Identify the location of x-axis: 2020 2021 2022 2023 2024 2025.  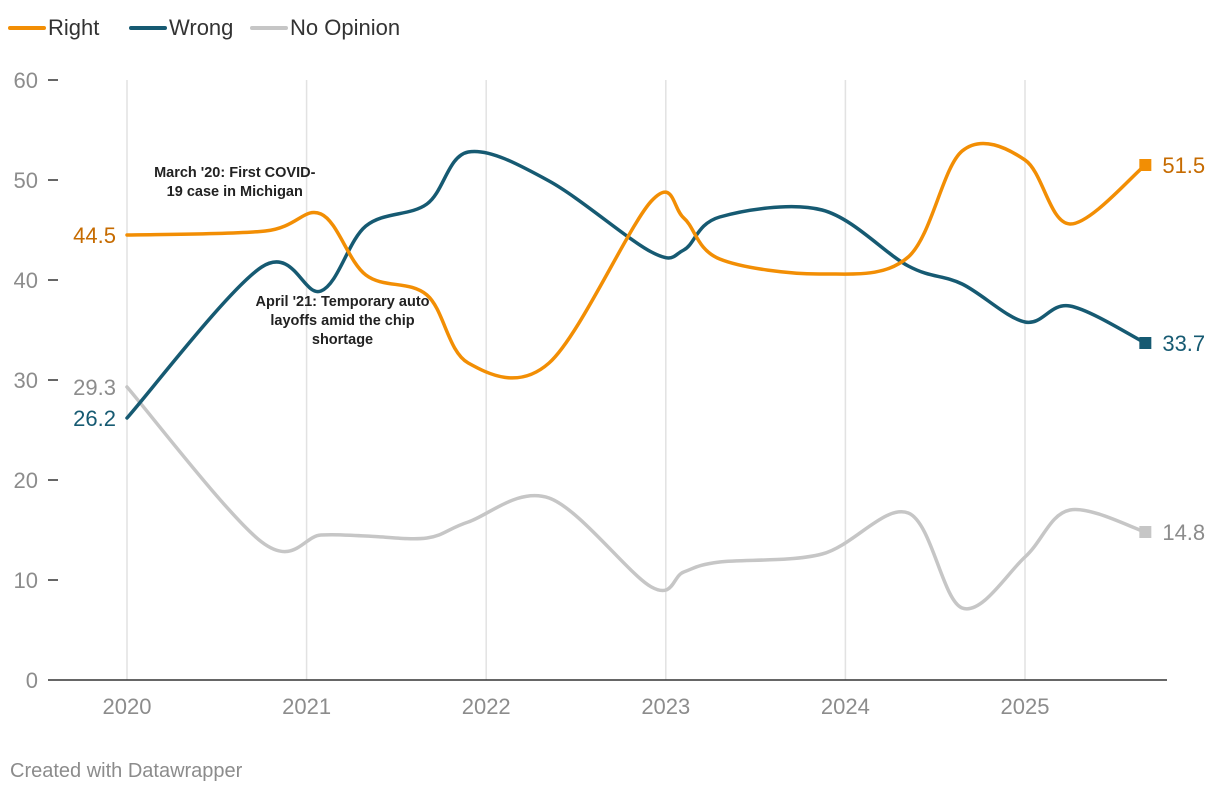
(607, 699).